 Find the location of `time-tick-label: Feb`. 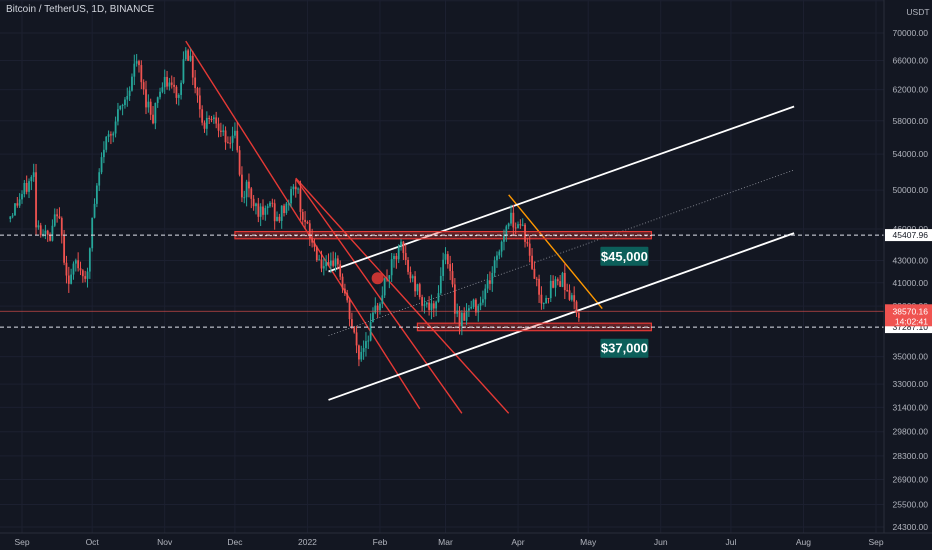

time-tick-label: Feb is located at coordinates (380, 542).